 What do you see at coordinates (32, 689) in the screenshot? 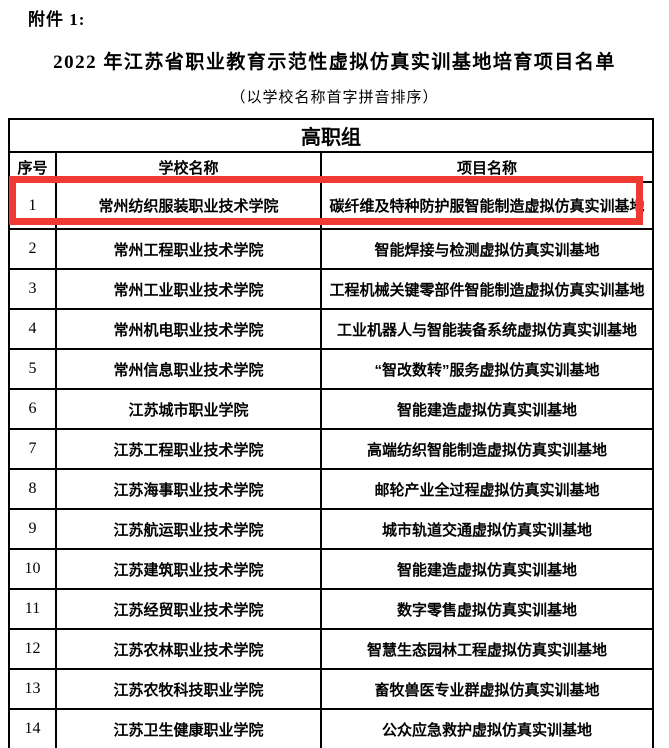
I see `row-number: 13` at bounding box center [32, 689].